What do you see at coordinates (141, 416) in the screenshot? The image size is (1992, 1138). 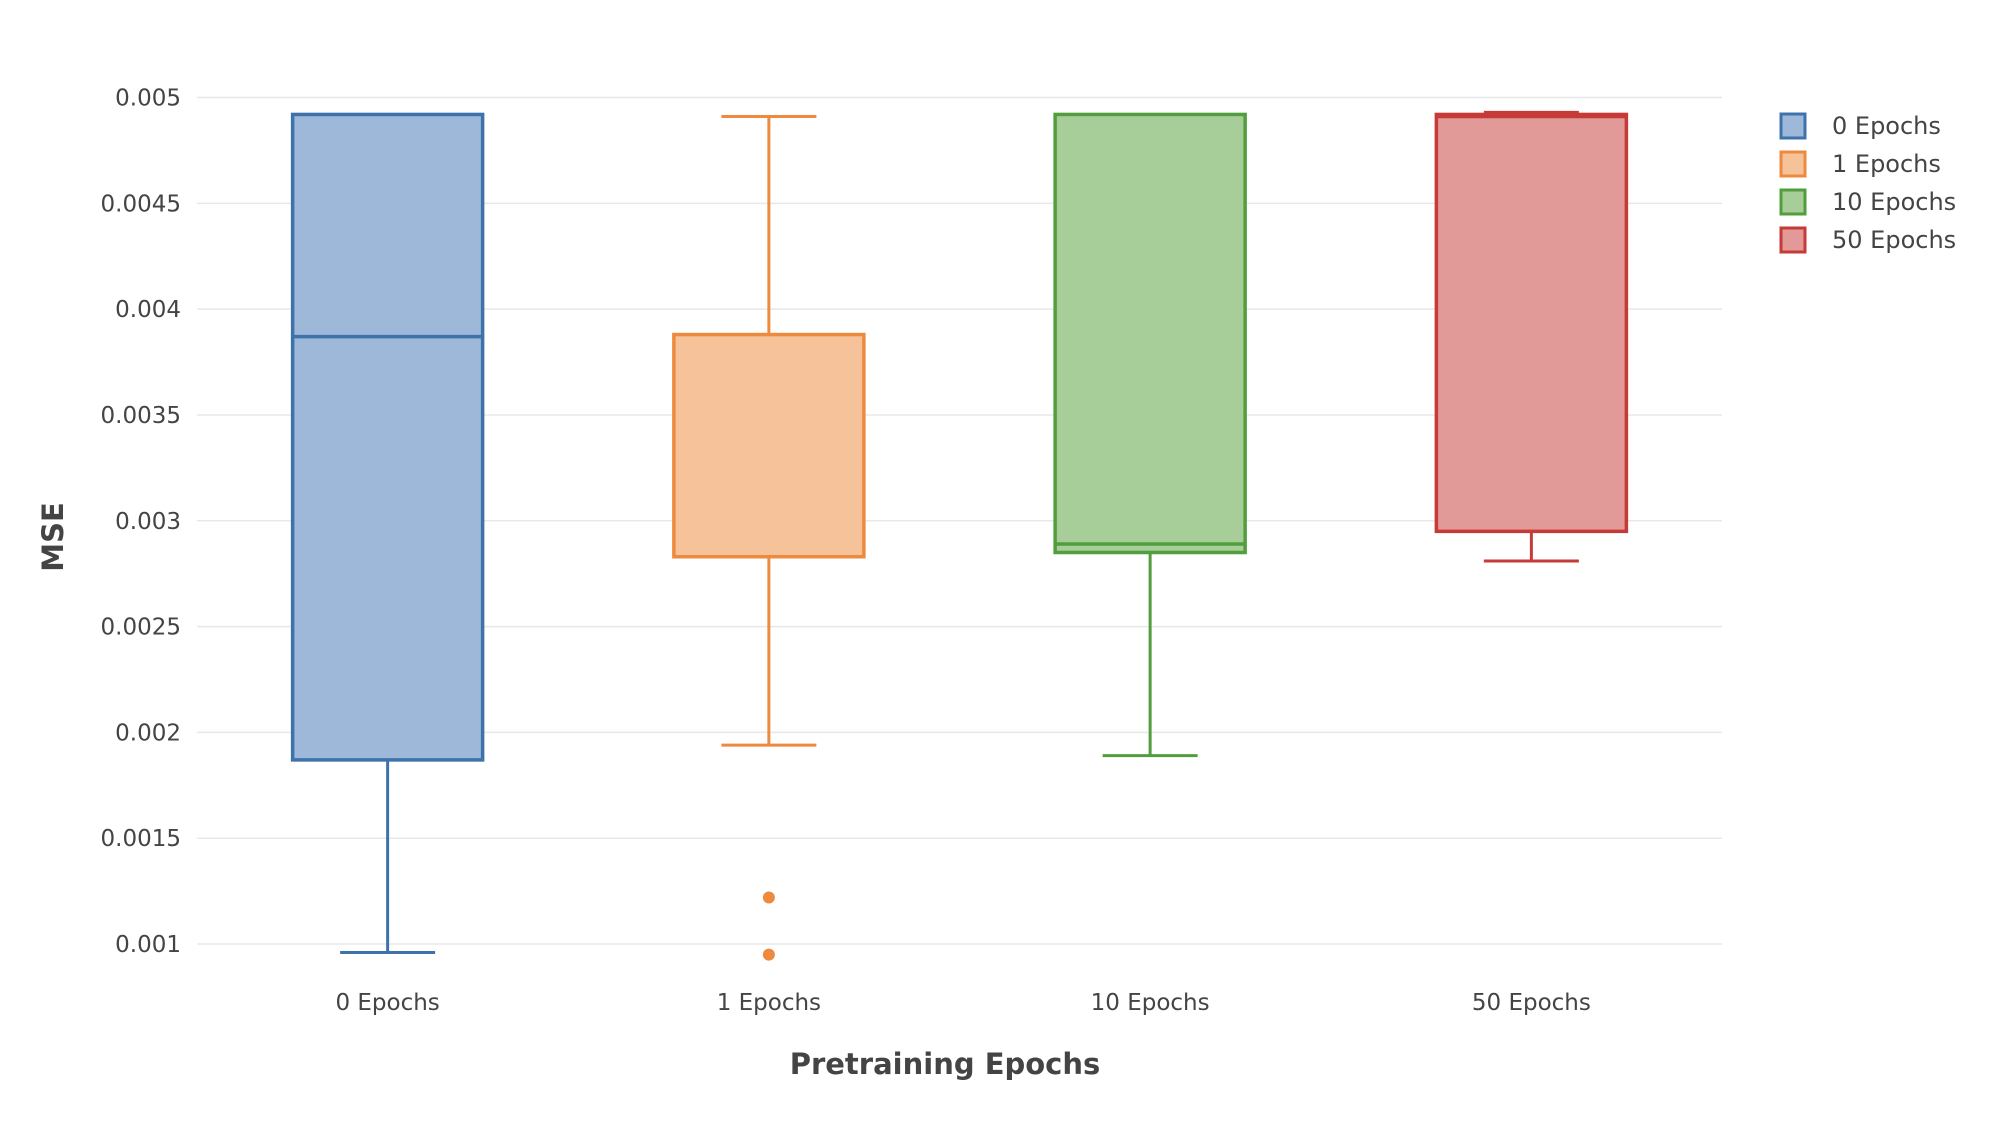 I see `y-tick-label: 0.0035` at bounding box center [141, 416].